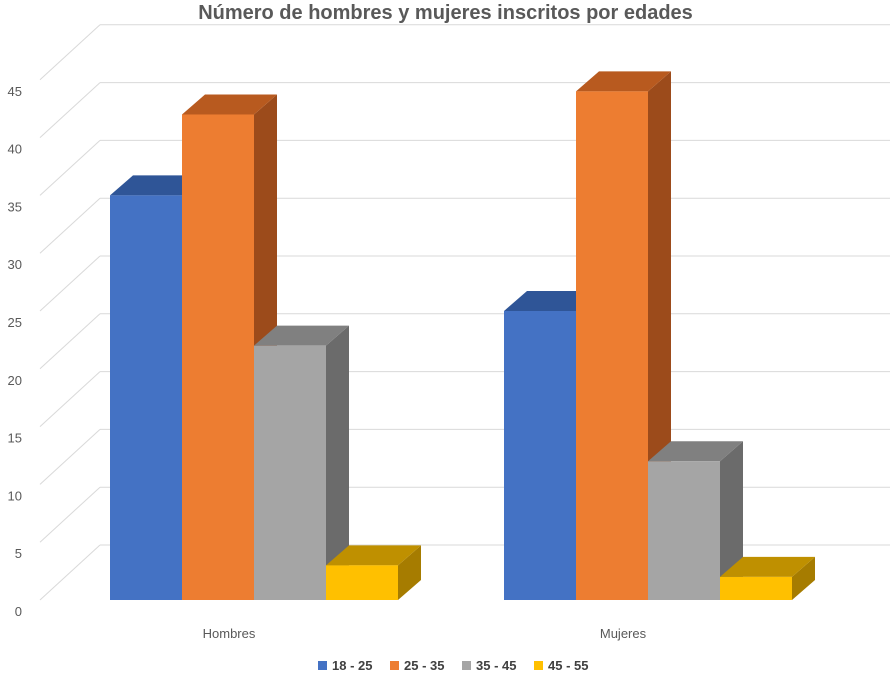 This screenshot has width=891, height=678. What do you see at coordinates (15, 380) in the screenshot?
I see `y-tick-label: 20` at bounding box center [15, 380].